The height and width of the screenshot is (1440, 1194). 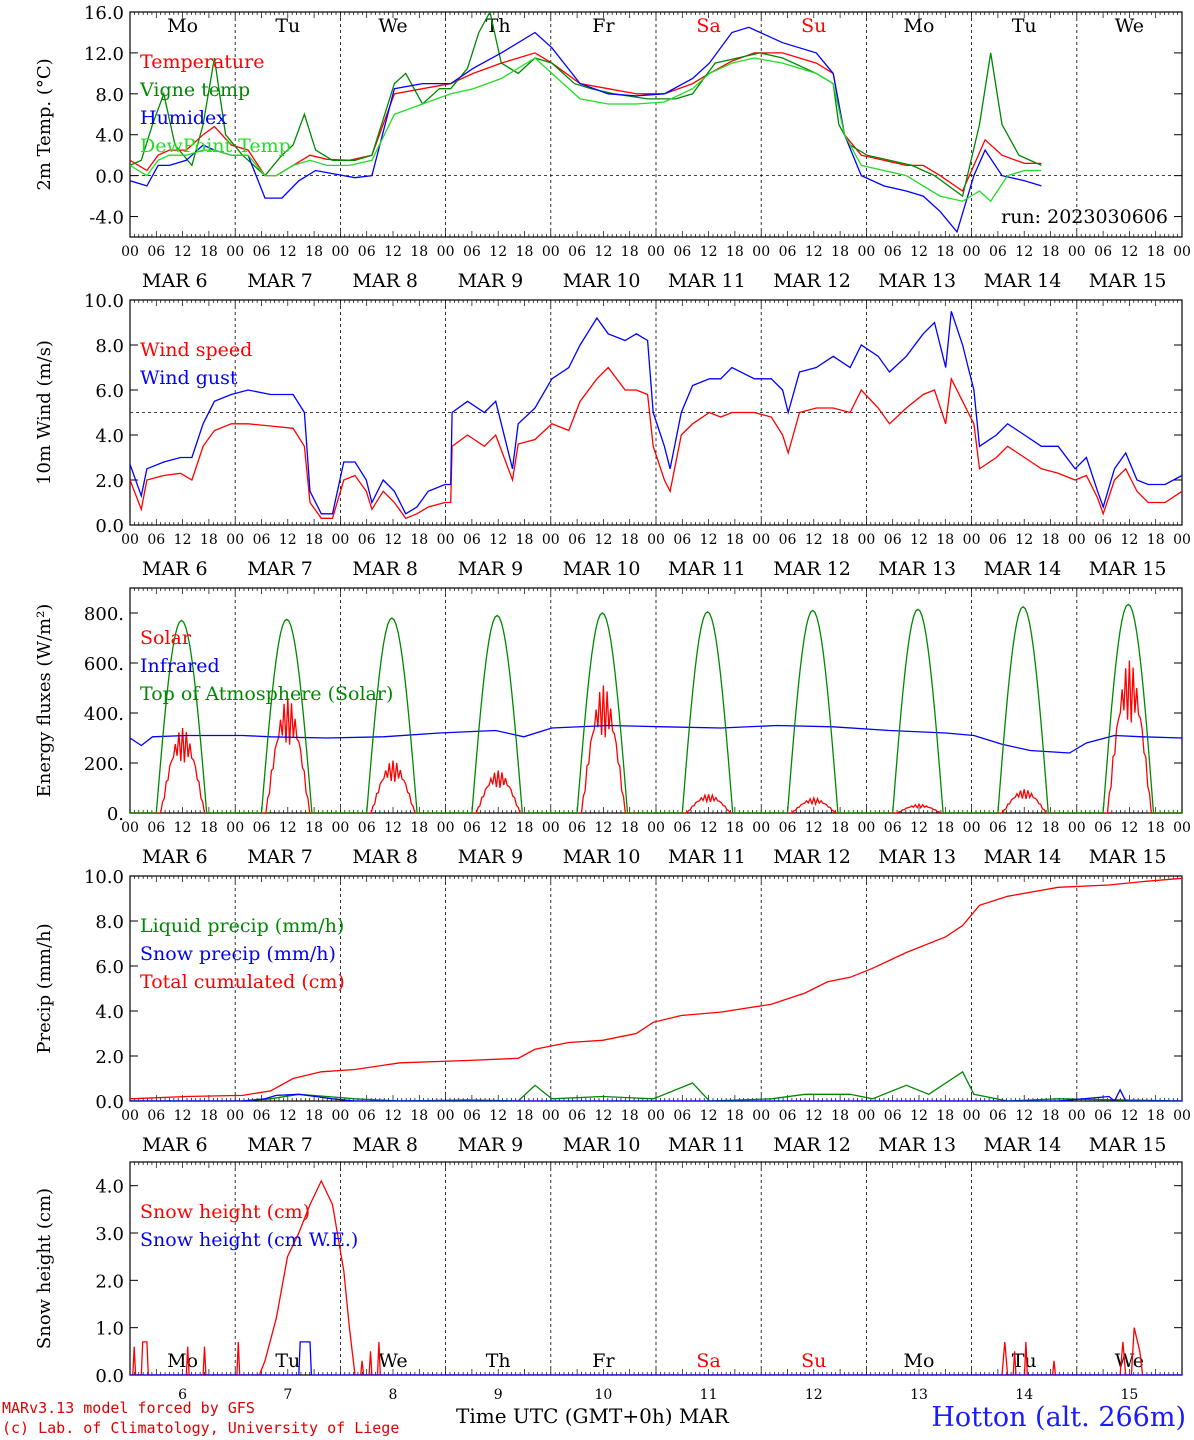 What do you see at coordinates (656, 708) in the screenshot?
I see `series-line-top-of-atmosphere-solar-` at bounding box center [656, 708].